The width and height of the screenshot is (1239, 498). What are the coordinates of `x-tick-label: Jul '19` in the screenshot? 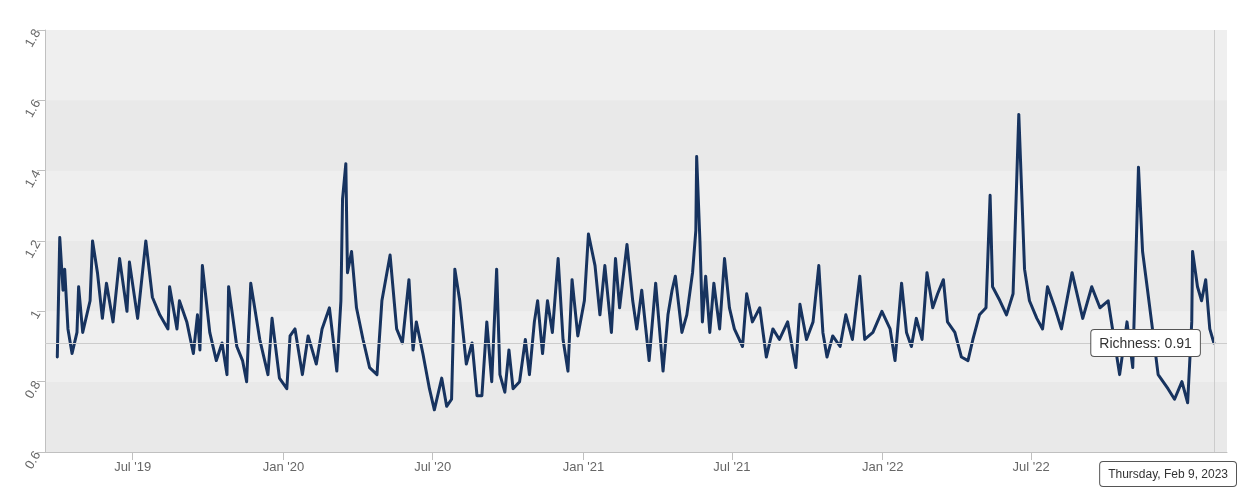 It's located at (133, 466).